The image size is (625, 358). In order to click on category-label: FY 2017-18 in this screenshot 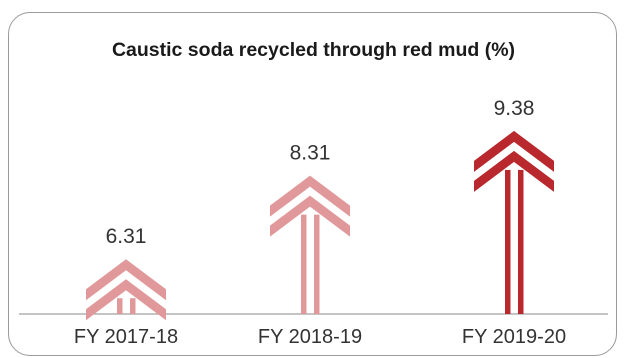, I will do `click(126, 337)`.